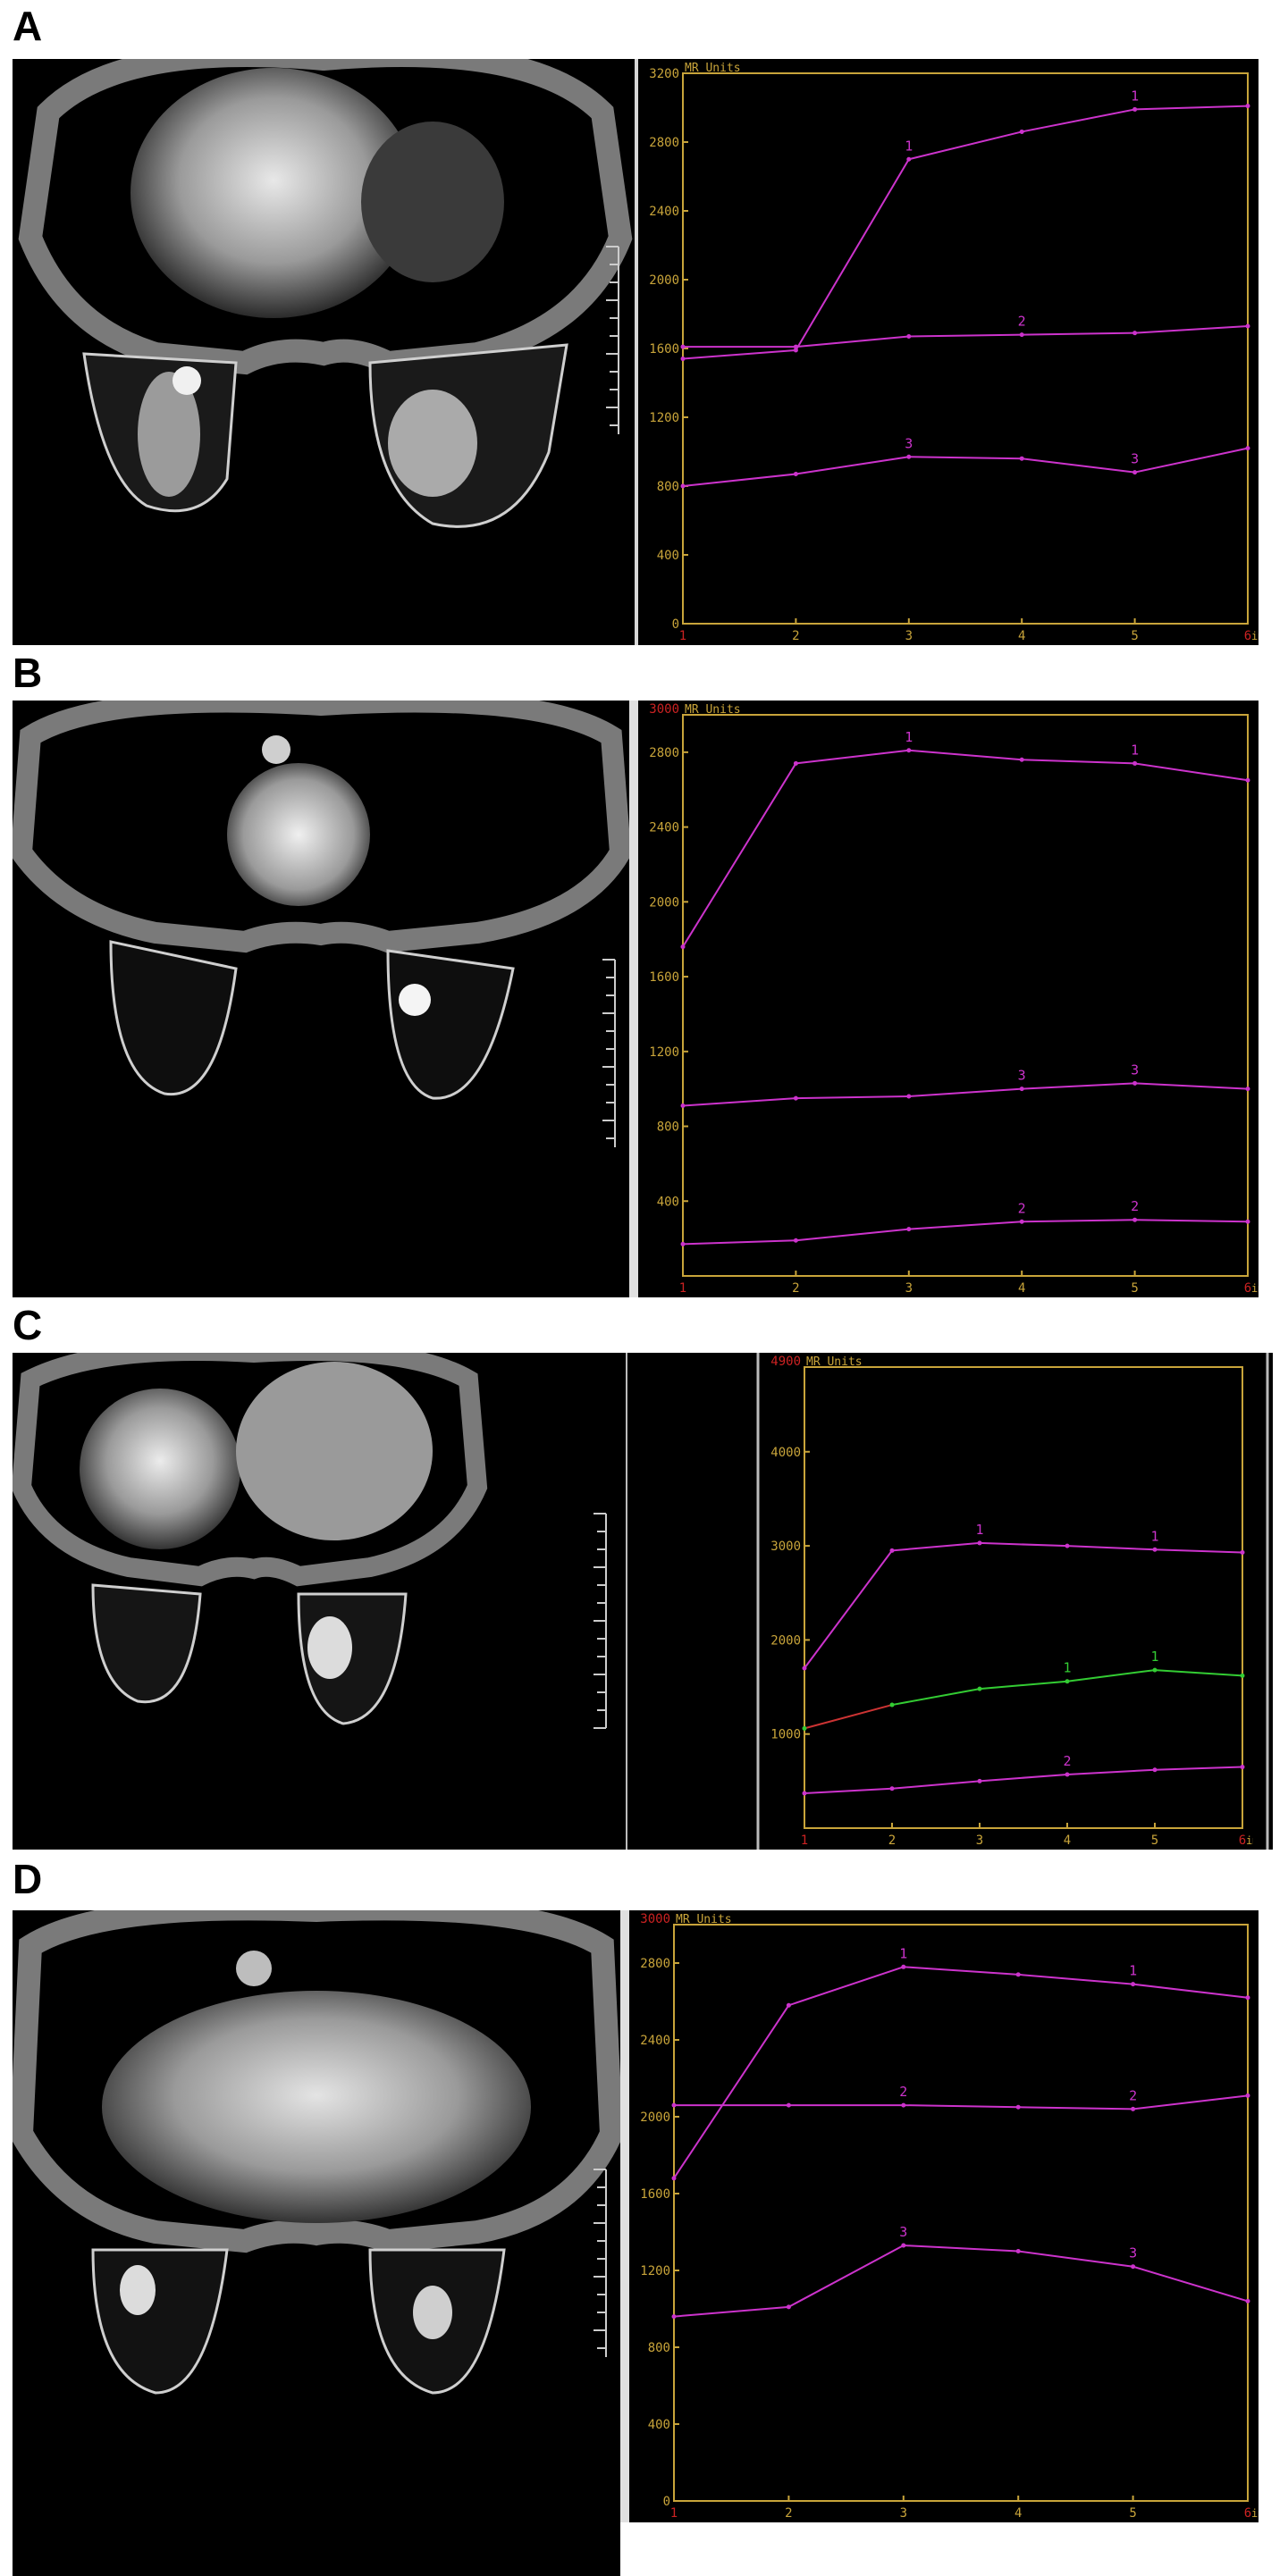 The width and height of the screenshot is (1288, 2576). What do you see at coordinates (664, 143) in the screenshot?
I see `y-tick-label: 2800` at bounding box center [664, 143].